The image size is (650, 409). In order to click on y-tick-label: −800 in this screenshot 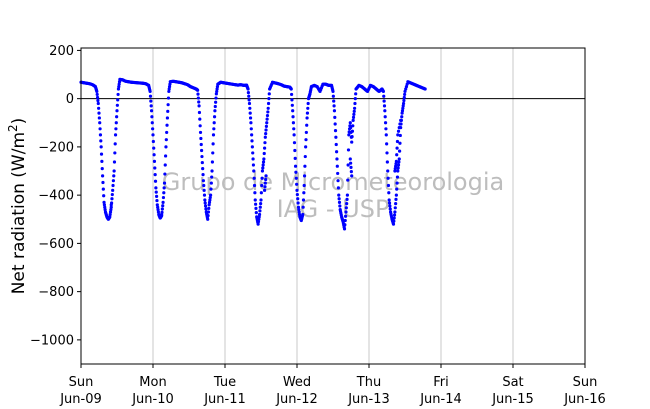, I will do `click(56, 292)`.